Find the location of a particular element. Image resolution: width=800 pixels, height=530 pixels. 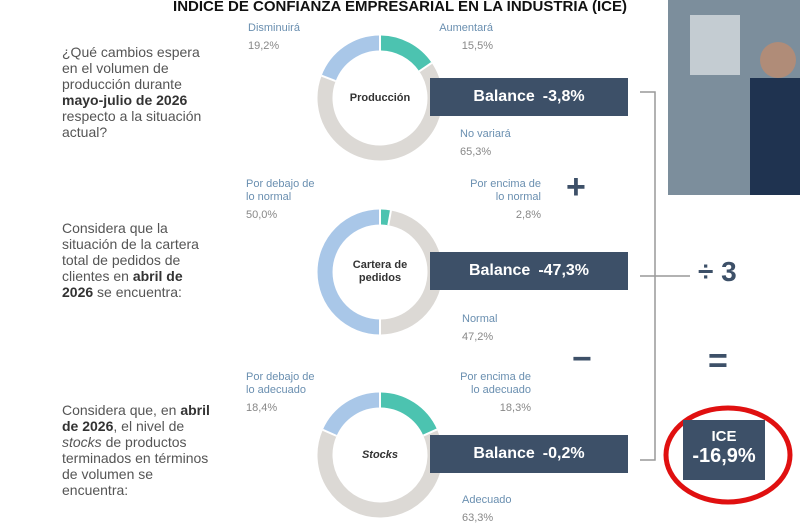

question-part: mayo-julio de 2026 is located at coordinates (125, 100).